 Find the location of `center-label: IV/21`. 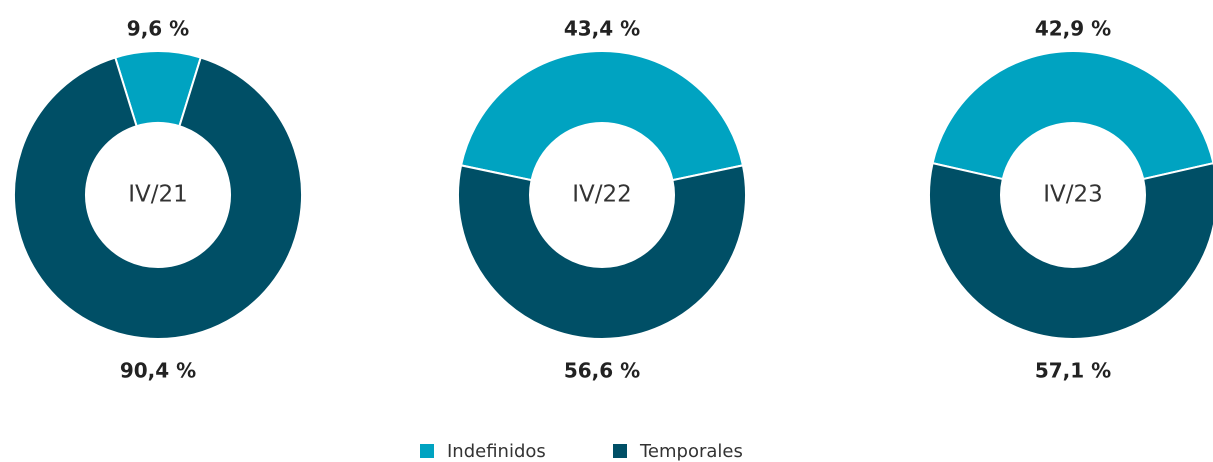

center-label: IV/21 is located at coordinates (158, 195).